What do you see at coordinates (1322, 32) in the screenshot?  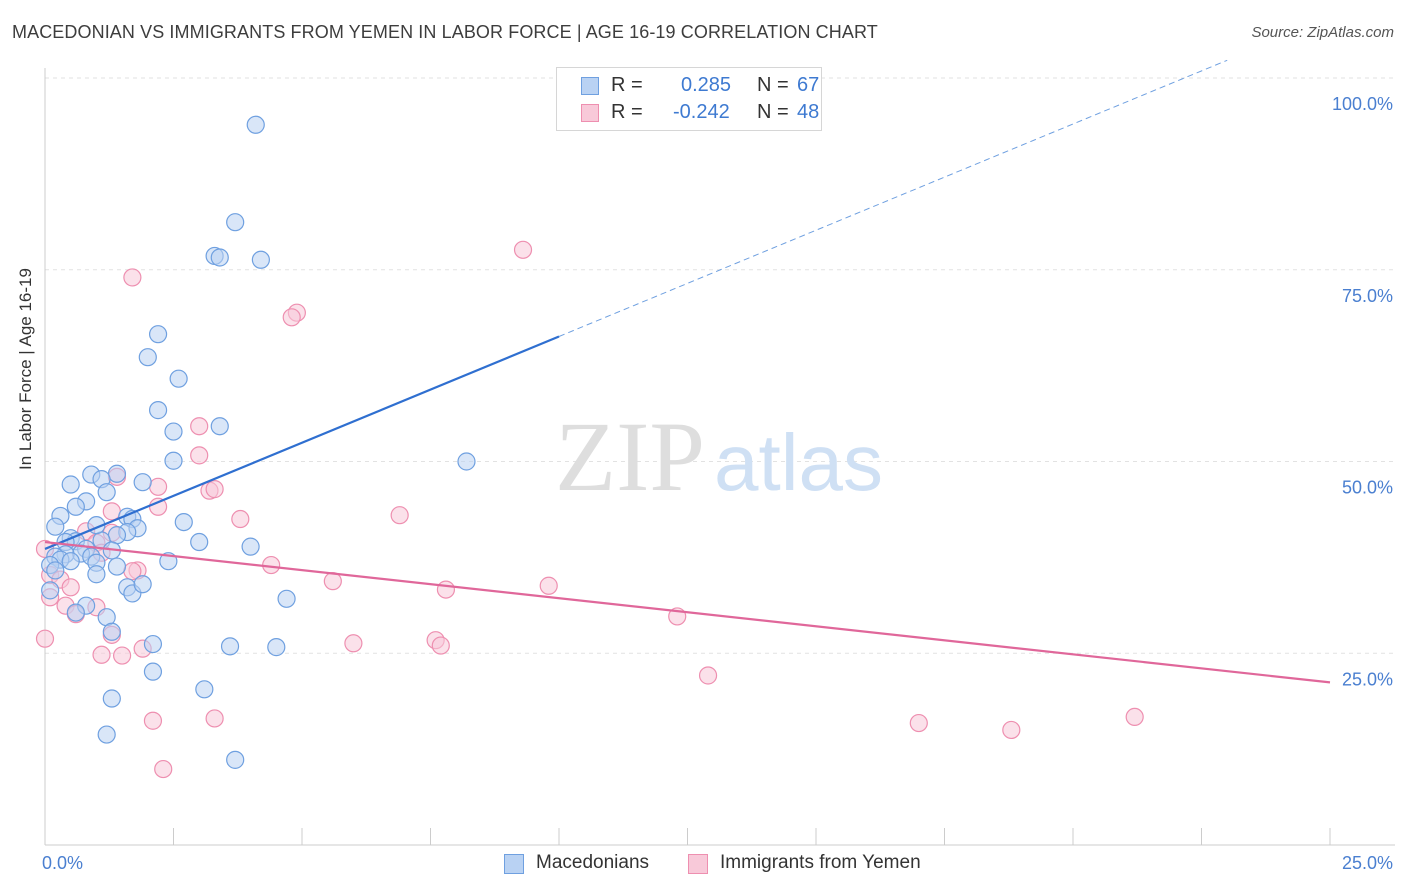 I see `source-label: Source: ZipAtlas.com` at bounding box center [1322, 32].